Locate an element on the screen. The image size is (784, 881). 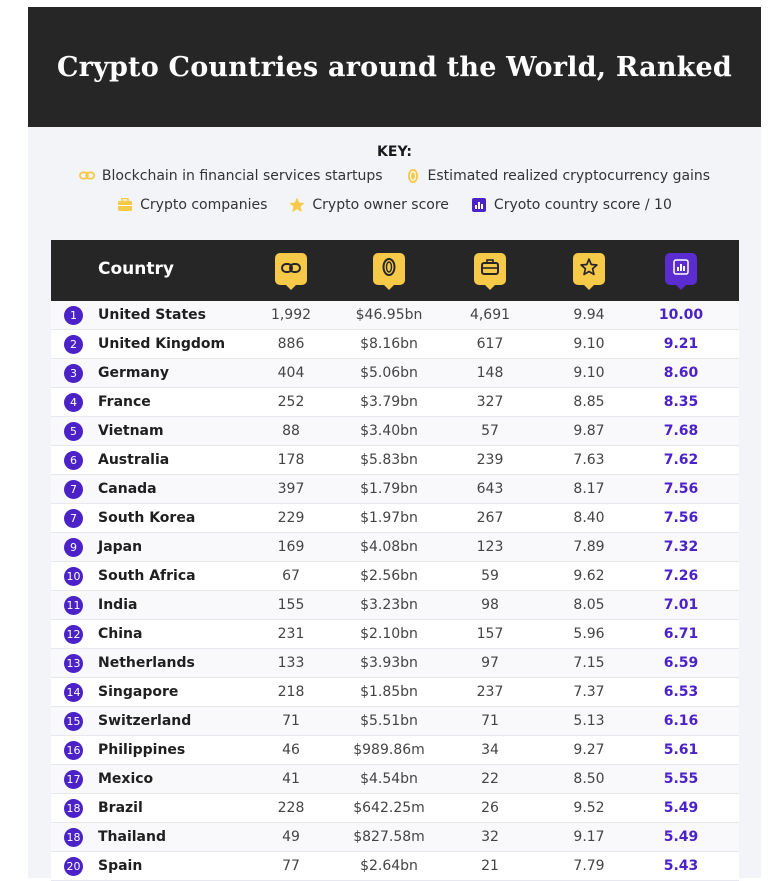
country-name: Australia is located at coordinates (134, 460).